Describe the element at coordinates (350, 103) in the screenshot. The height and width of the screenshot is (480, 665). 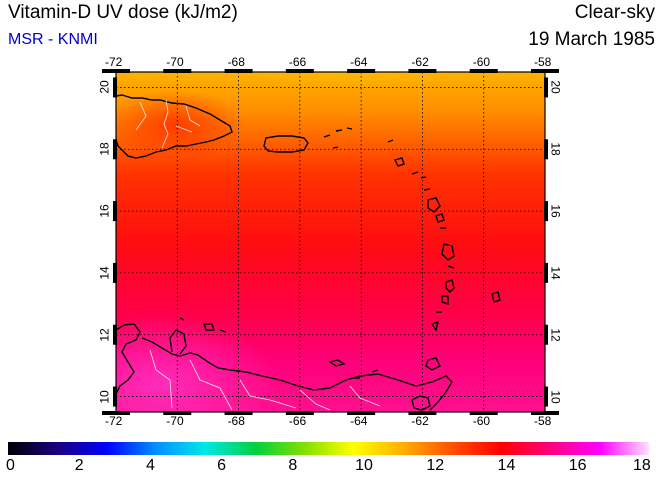
I see `field-highlight-north` at that location.